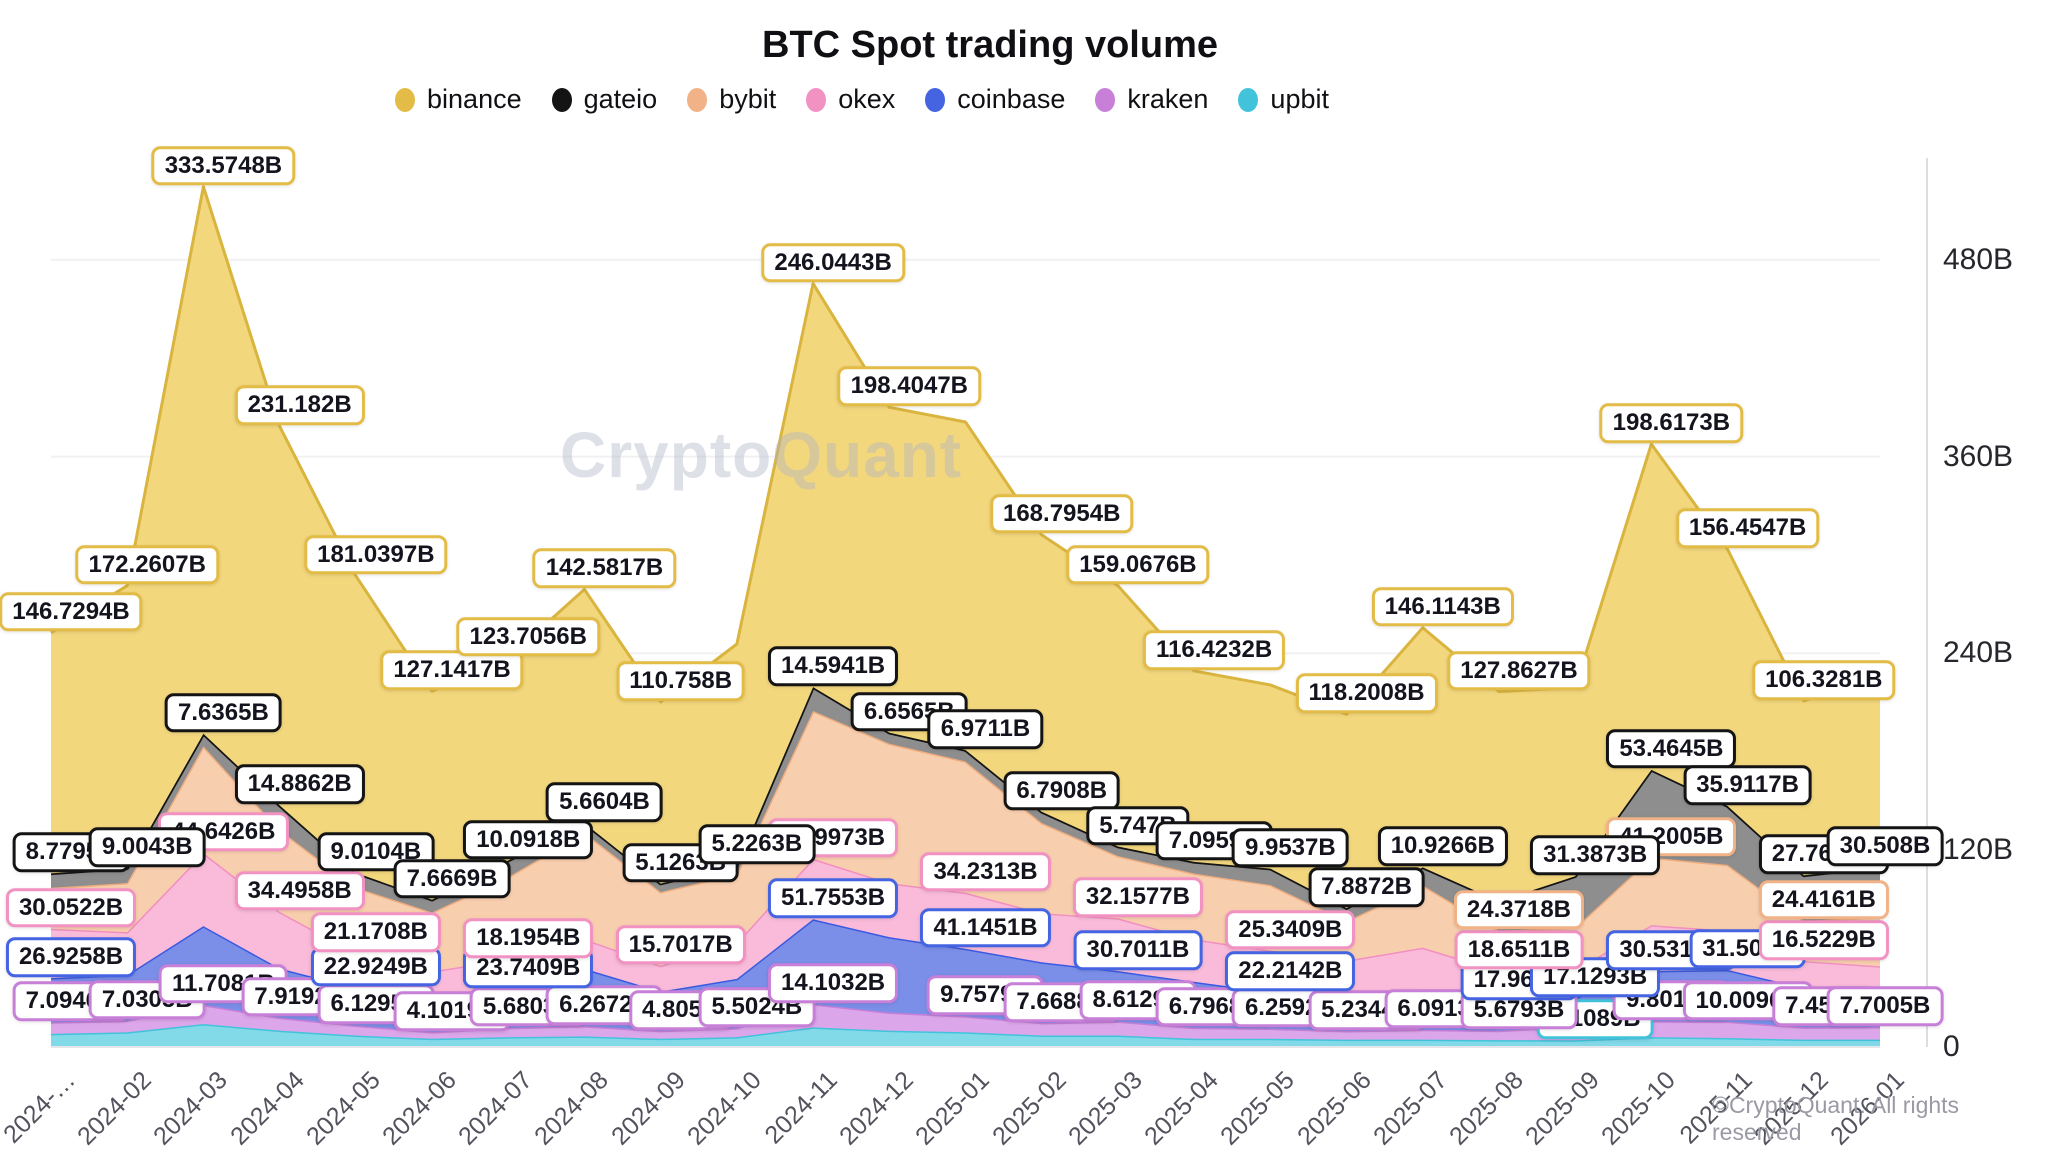 The height and width of the screenshot is (1152, 2048). Describe the element at coordinates (1442, 846) in the screenshot. I see `value-label-gateio-2025-07: 10.9266B` at that location.